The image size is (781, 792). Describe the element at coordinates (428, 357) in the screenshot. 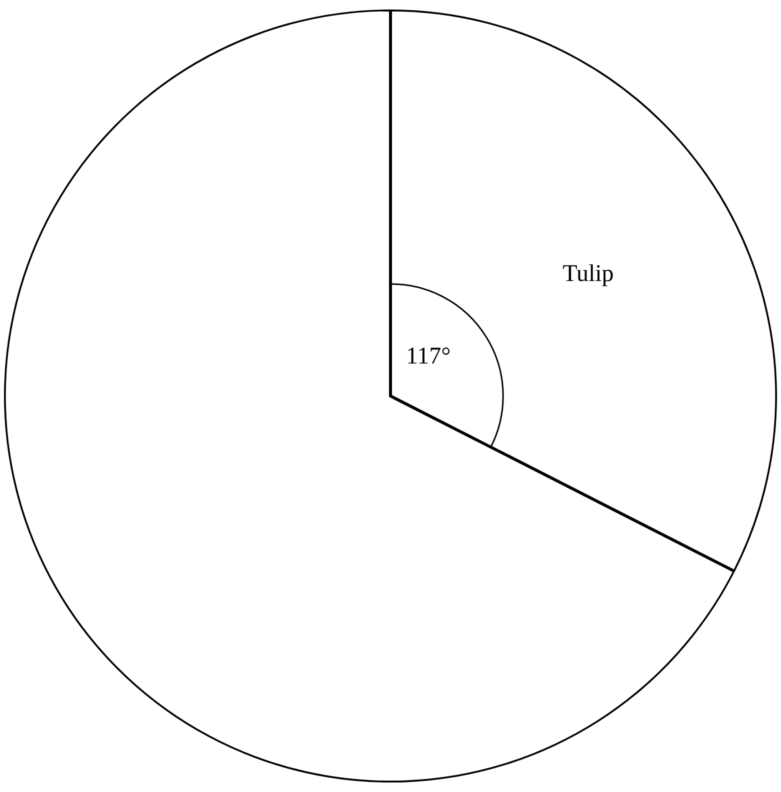

I see `text: 117°` at that location.